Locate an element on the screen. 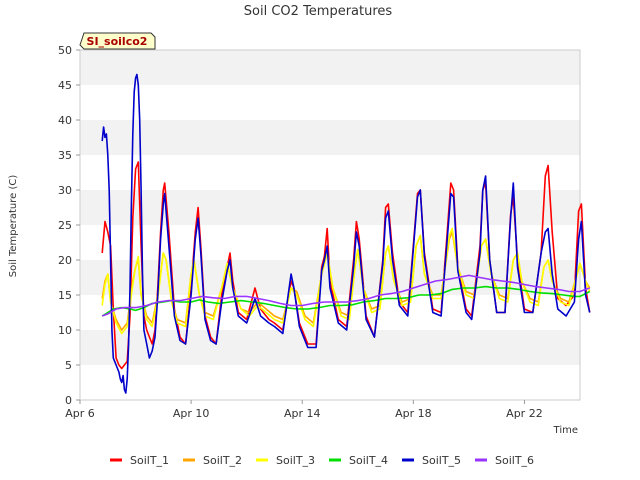  y-tick-label: 0 is located at coordinates (68, 400).